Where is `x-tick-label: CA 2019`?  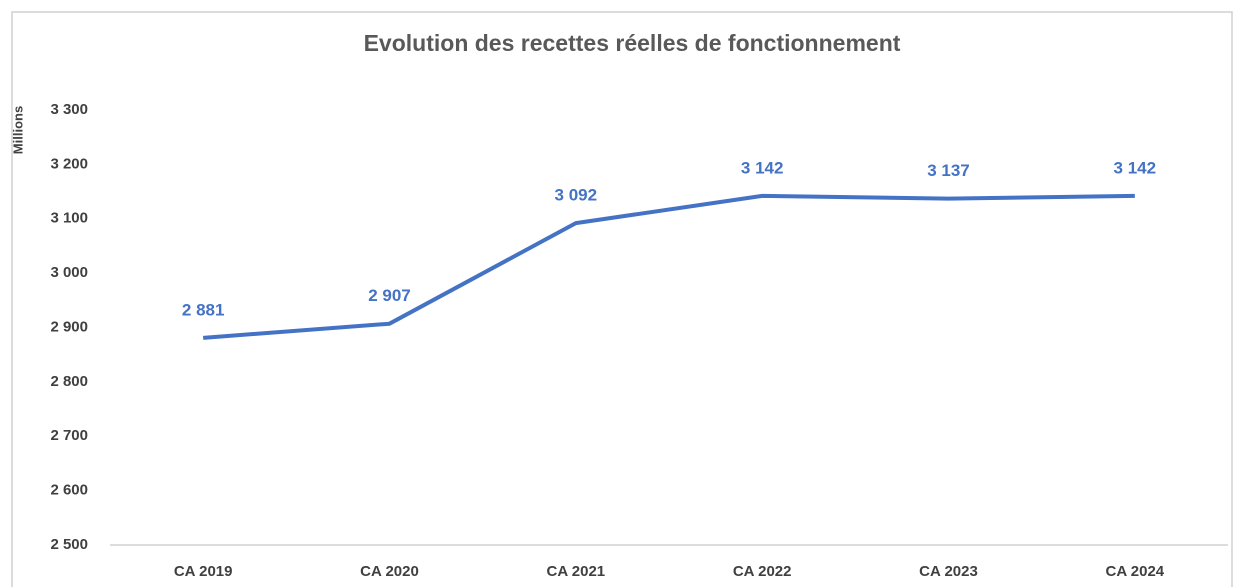
x-tick-label: CA 2019 is located at coordinates (203, 571).